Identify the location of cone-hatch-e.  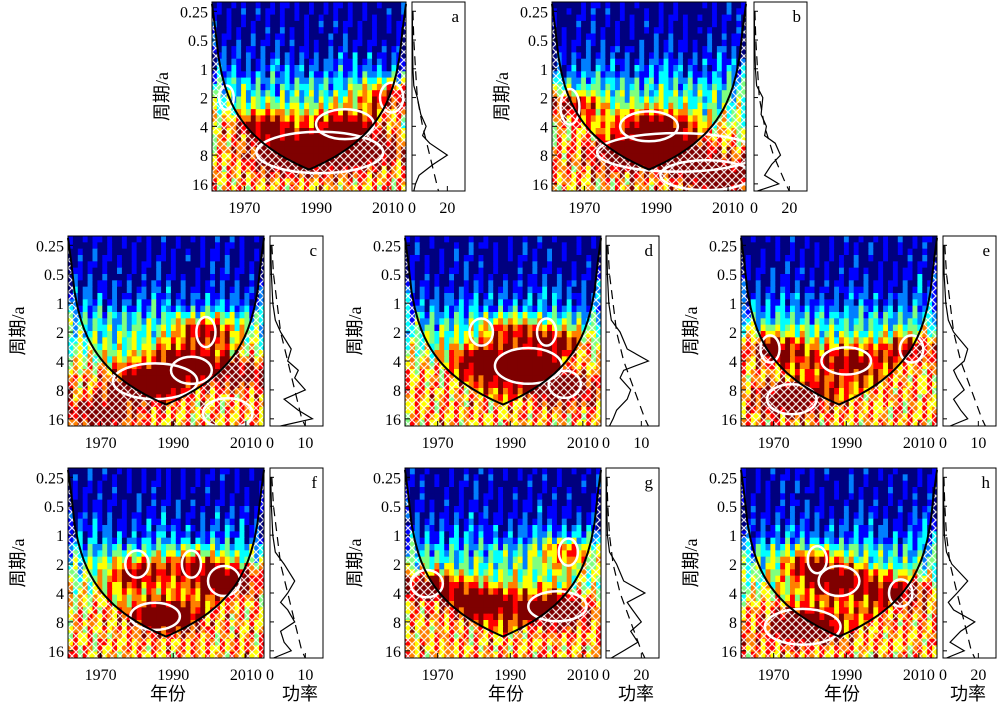
(839, 332).